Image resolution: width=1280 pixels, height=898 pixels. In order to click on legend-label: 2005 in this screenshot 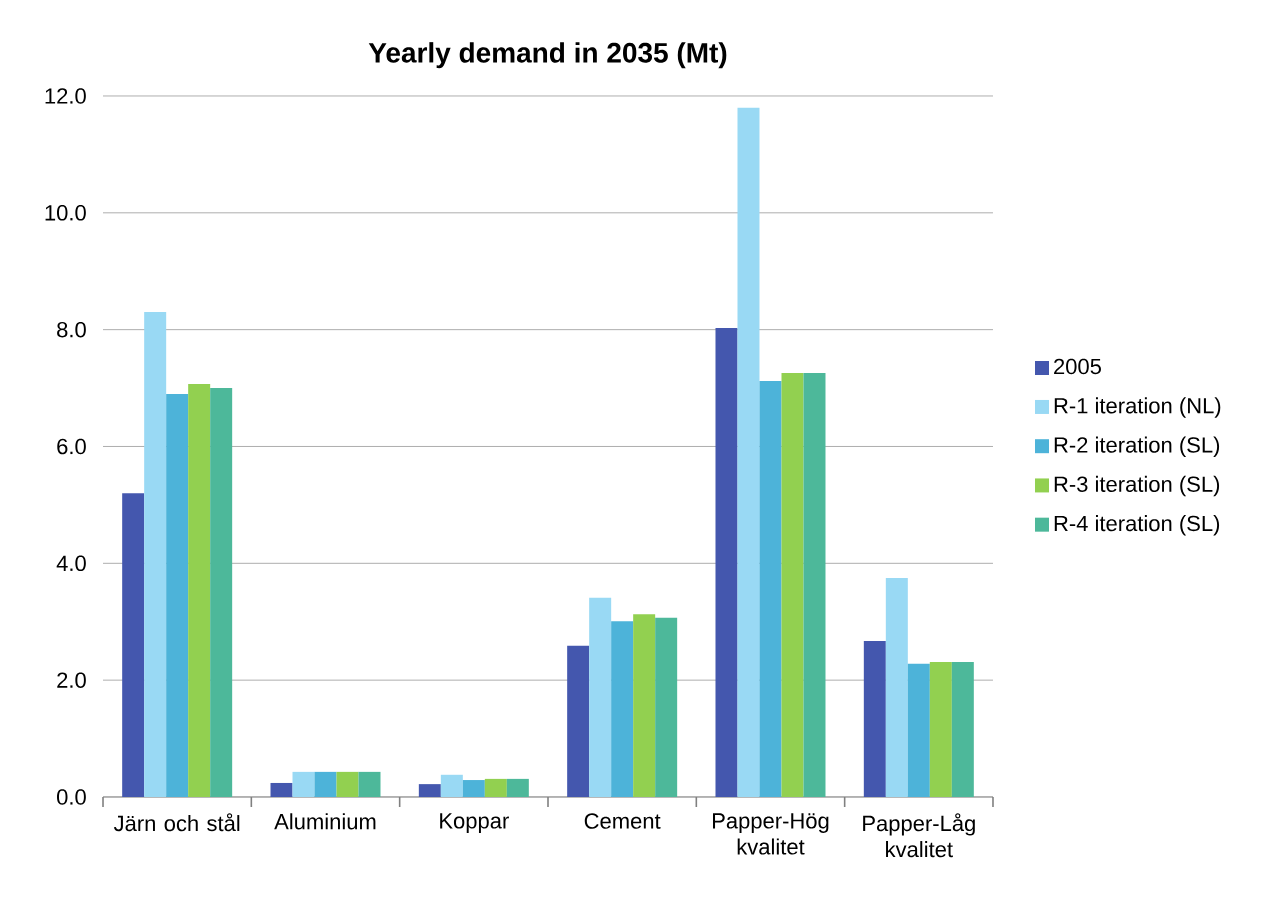, I will do `click(1077, 366)`.